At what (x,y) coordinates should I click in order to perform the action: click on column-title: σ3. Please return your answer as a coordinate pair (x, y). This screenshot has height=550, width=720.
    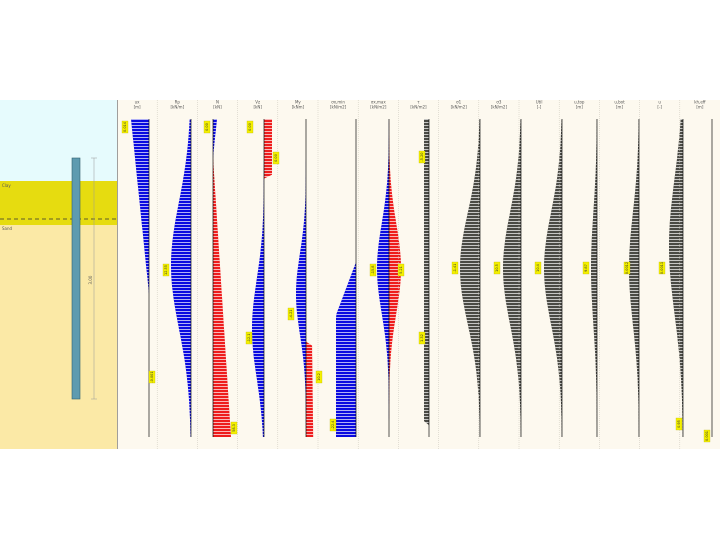
    Looking at the image, I should click on (499, 102).